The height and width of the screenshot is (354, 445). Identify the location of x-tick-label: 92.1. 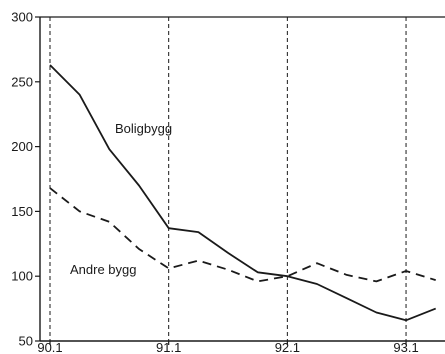
(287, 347).